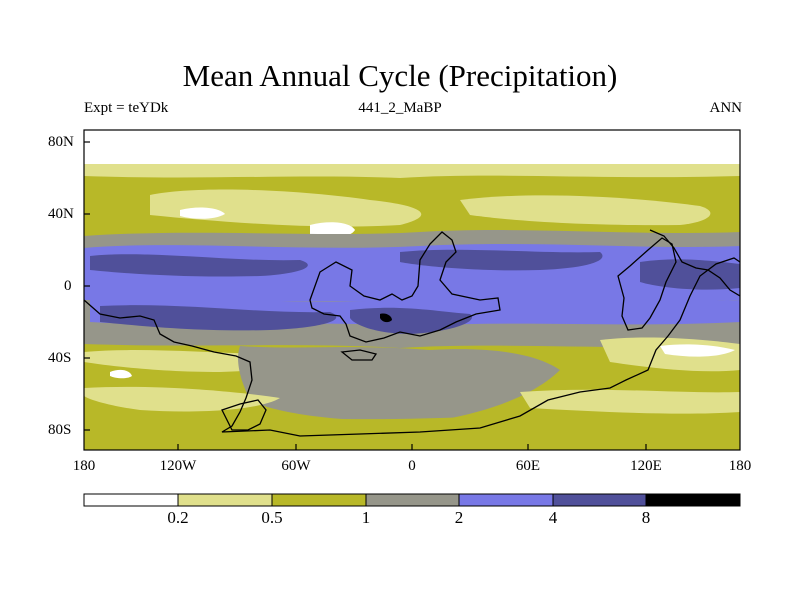 This screenshot has width=800, height=600. I want to click on lat-label-40s: 40S, so click(60, 358).